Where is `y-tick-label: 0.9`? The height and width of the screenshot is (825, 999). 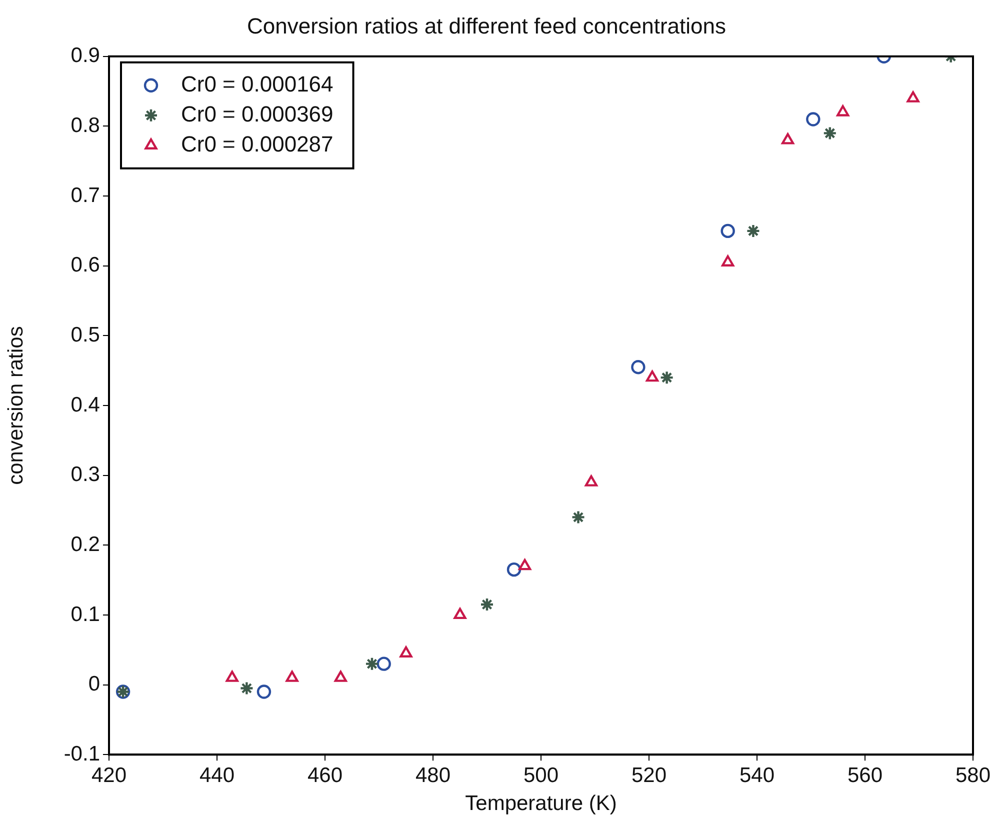 y-tick-label: 0.9 is located at coordinates (85, 56).